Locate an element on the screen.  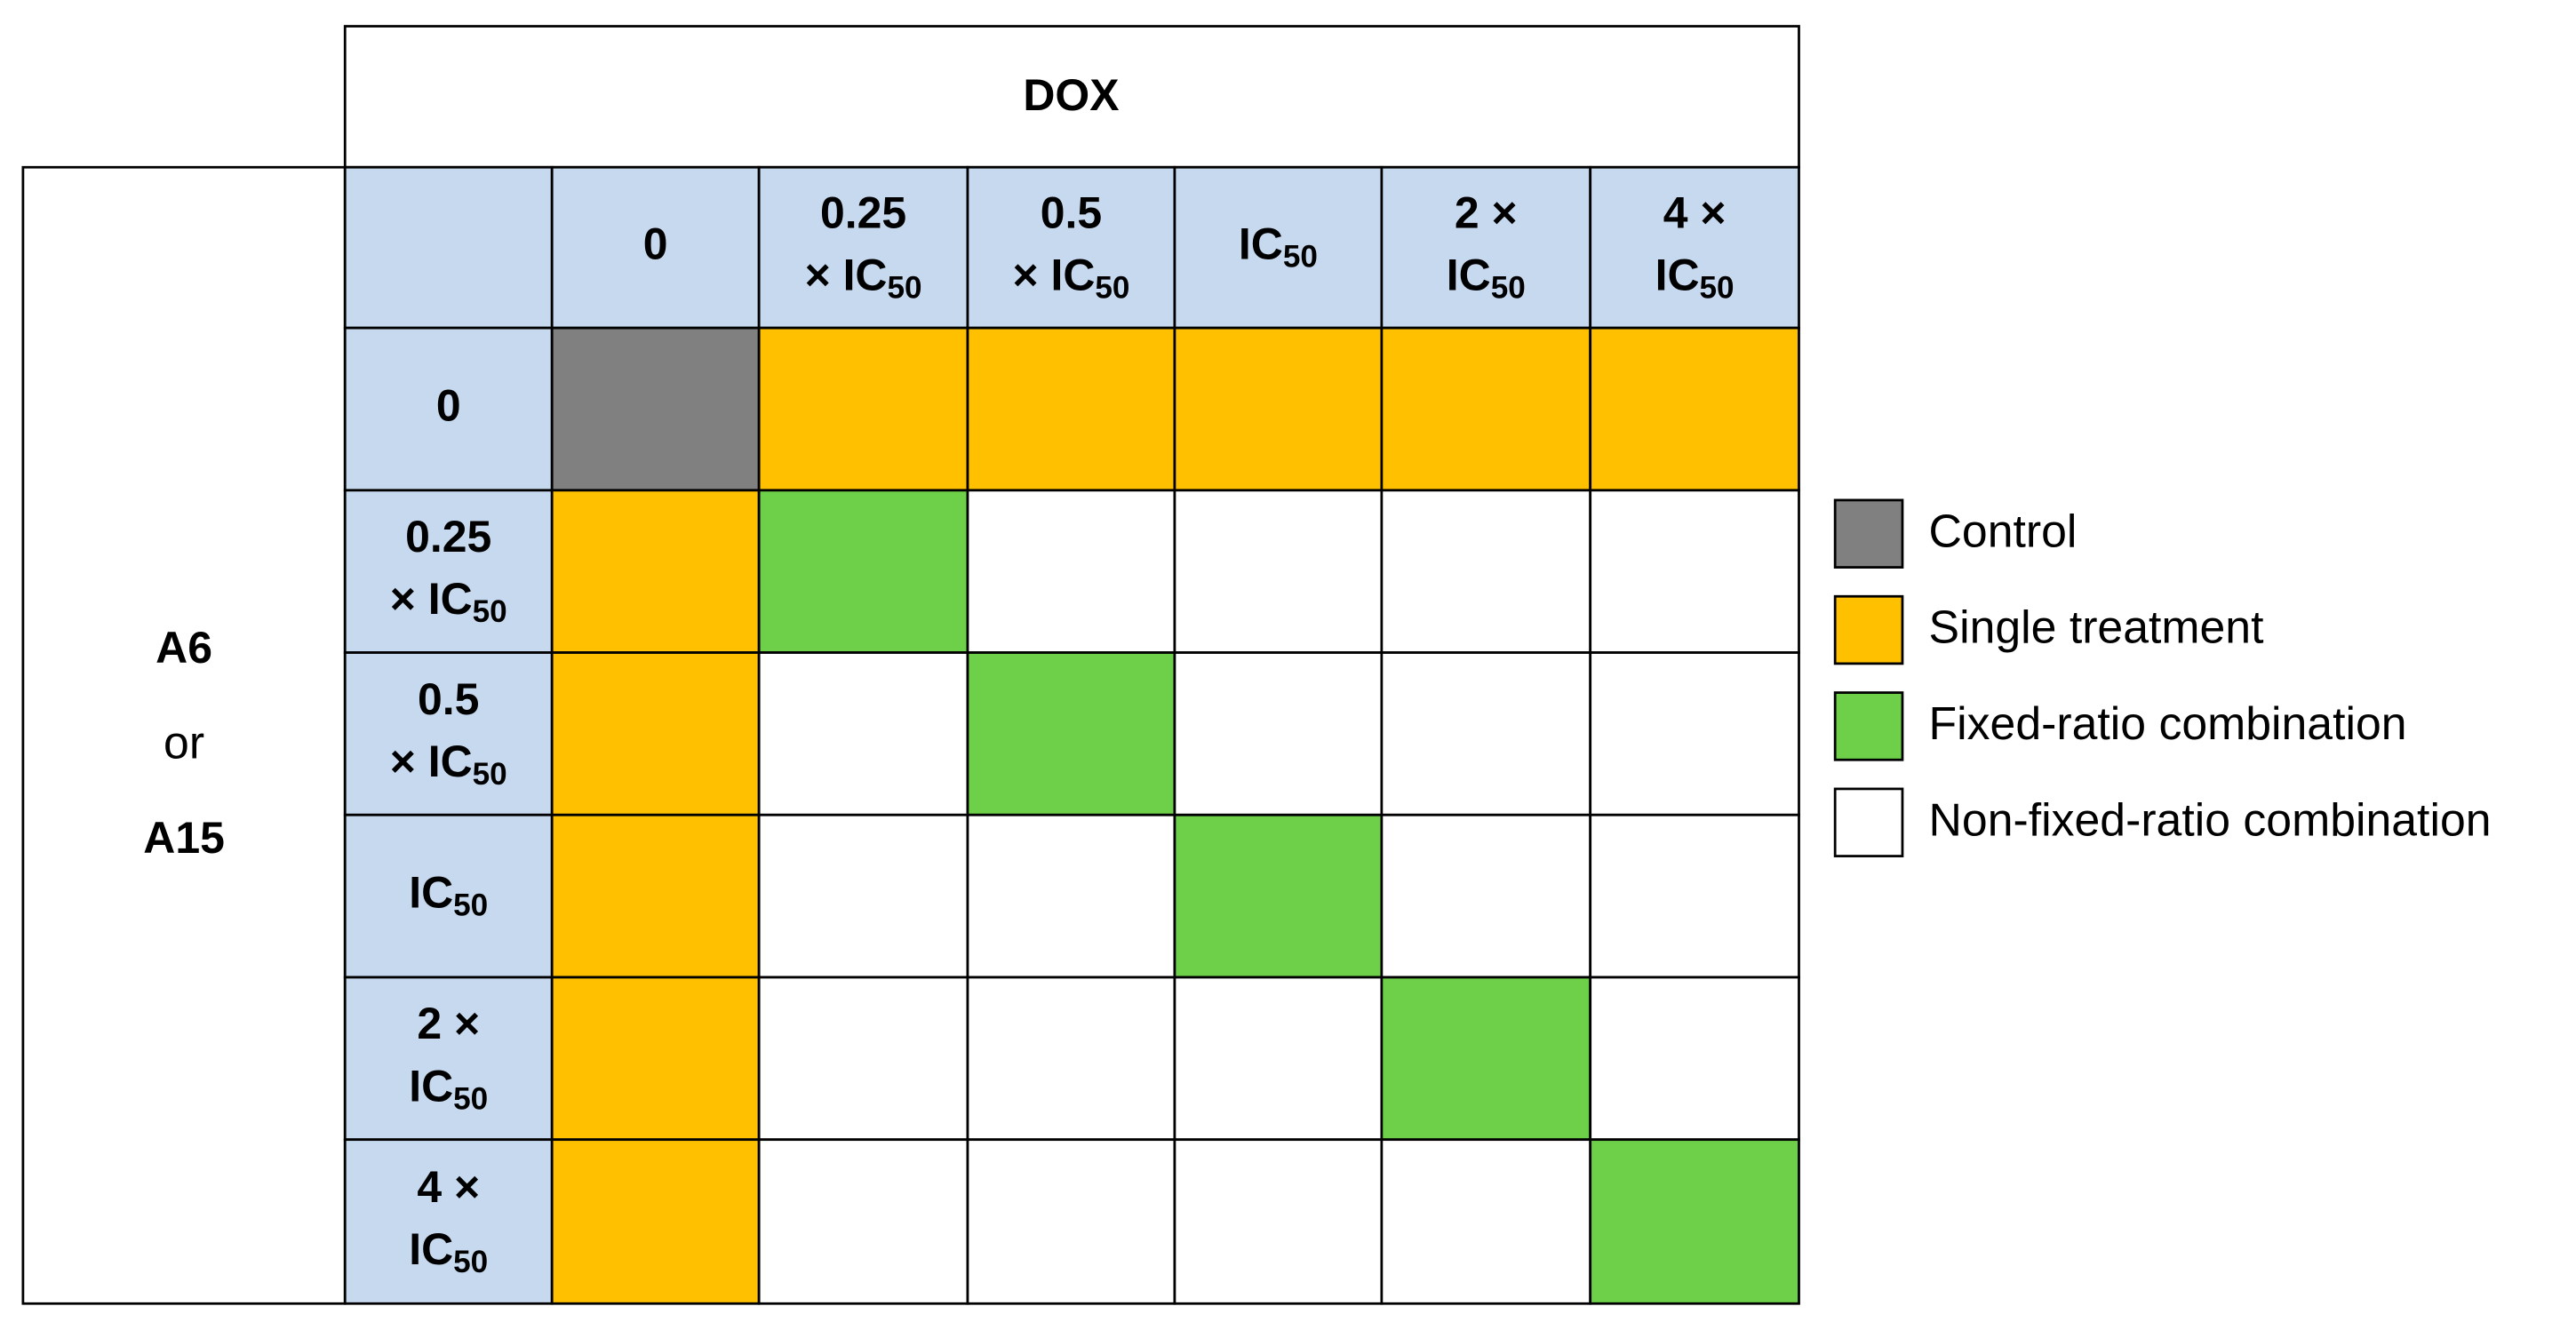
header-label: 0.5 is located at coordinates (1071, 213).